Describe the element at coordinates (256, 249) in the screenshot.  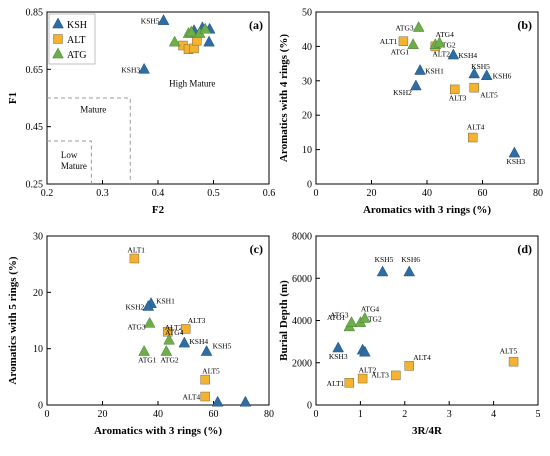
I see `panel-letter: (c)` at that location.